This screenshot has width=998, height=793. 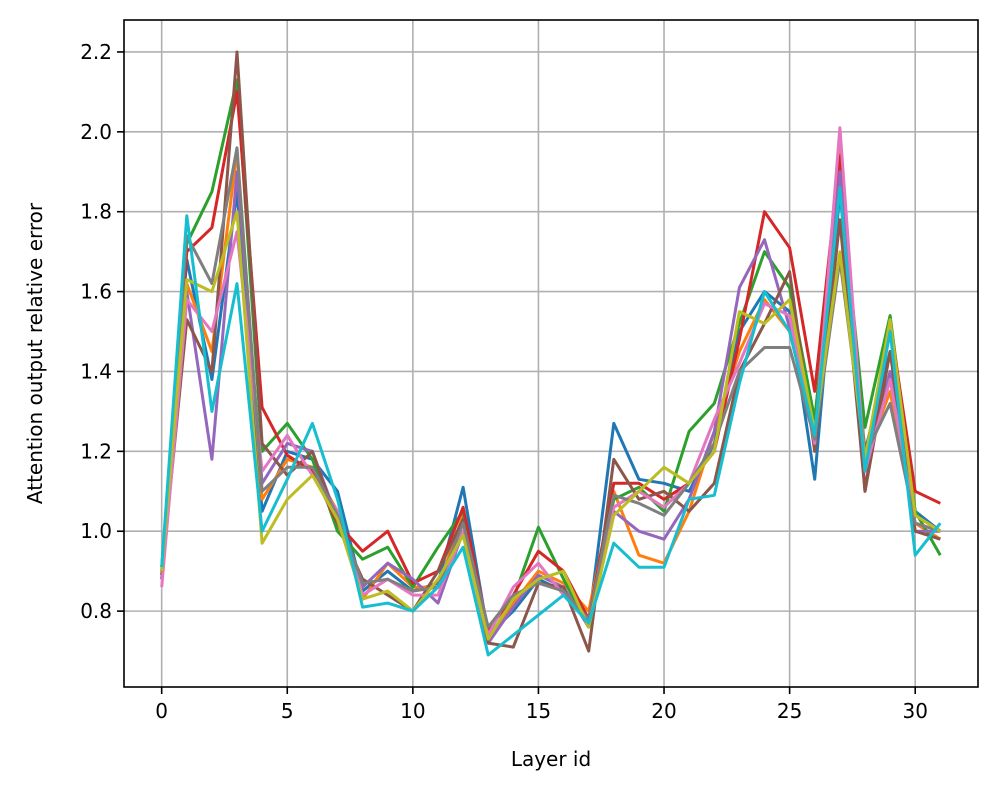 I want to click on y-tick-label: 1.8, so click(x=96, y=212).